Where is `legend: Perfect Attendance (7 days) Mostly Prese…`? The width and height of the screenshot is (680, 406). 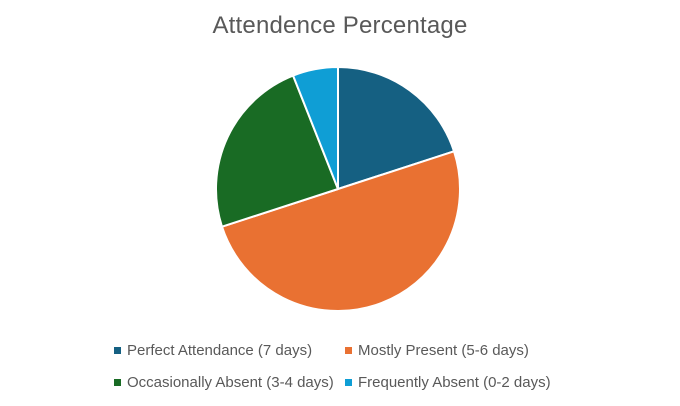
legend: Perfect Attendance (7 days) Mostly Prese… is located at coordinates (340, 368).